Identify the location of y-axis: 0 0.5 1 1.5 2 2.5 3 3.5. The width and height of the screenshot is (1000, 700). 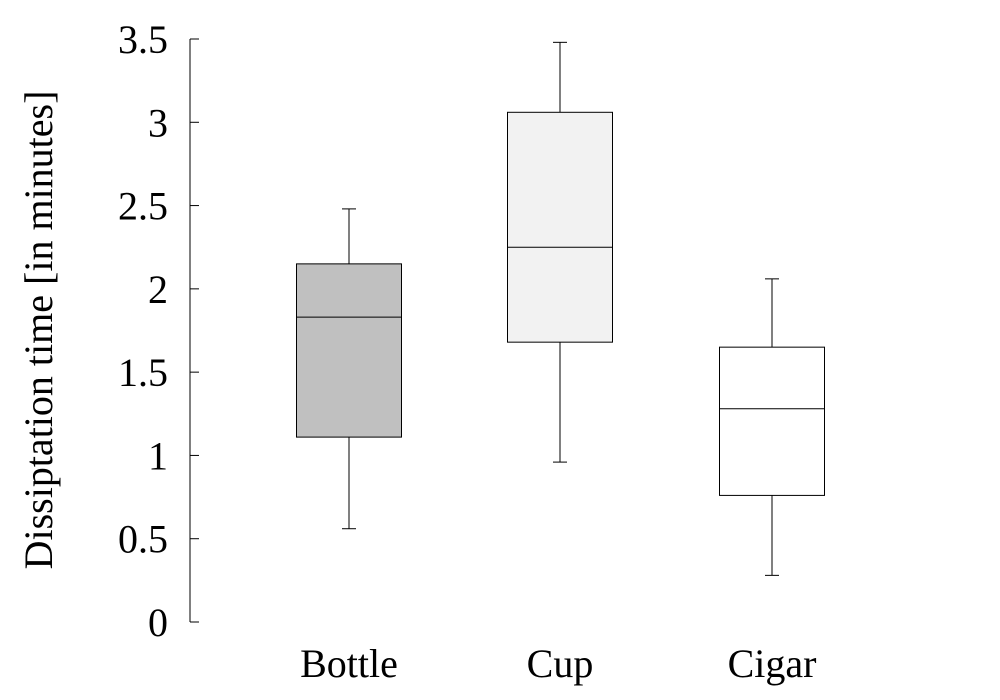
(158, 331).